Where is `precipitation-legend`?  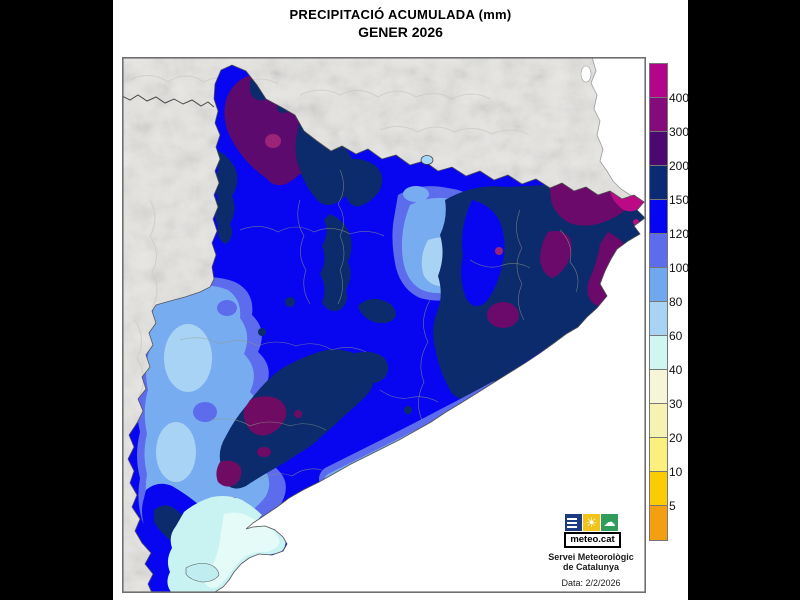
precipitation-legend is located at coordinates (658, 302).